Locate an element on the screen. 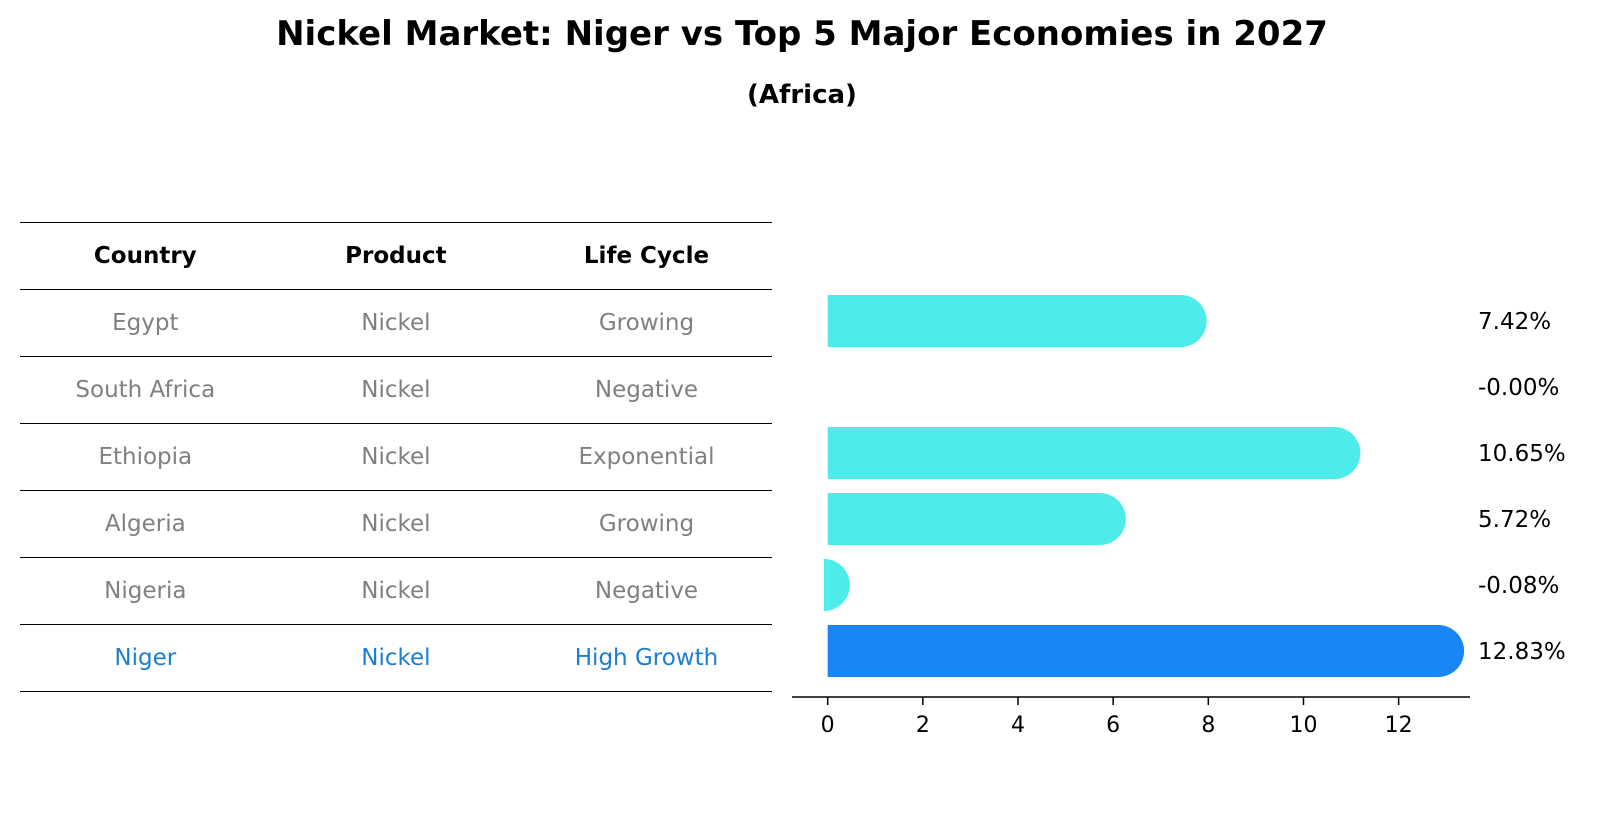  table-row: Egypt Nickel Growing is located at coordinates (396, 322).